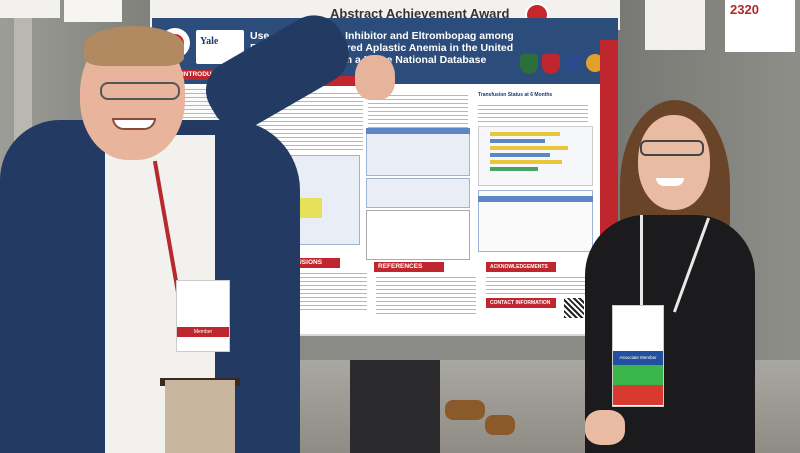 The height and width of the screenshot is (453, 800). Describe the element at coordinates (760, 26) in the screenshot. I see `booth-number-sign` at that location.